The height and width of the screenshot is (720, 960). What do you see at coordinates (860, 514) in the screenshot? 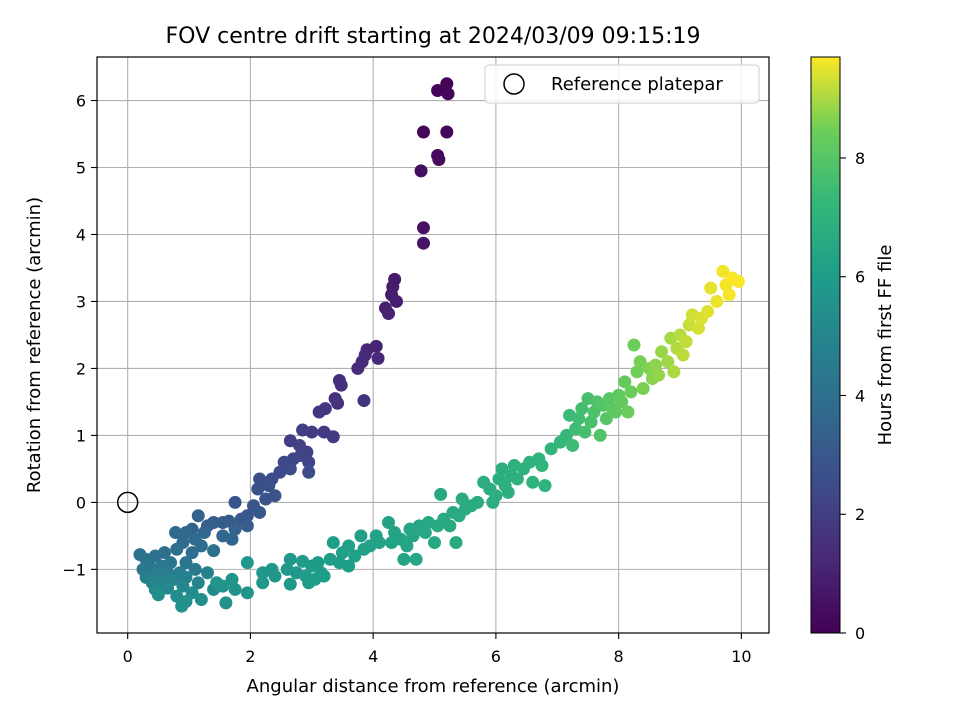
I see `colorbar-tick-label: 2` at bounding box center [860, 514].